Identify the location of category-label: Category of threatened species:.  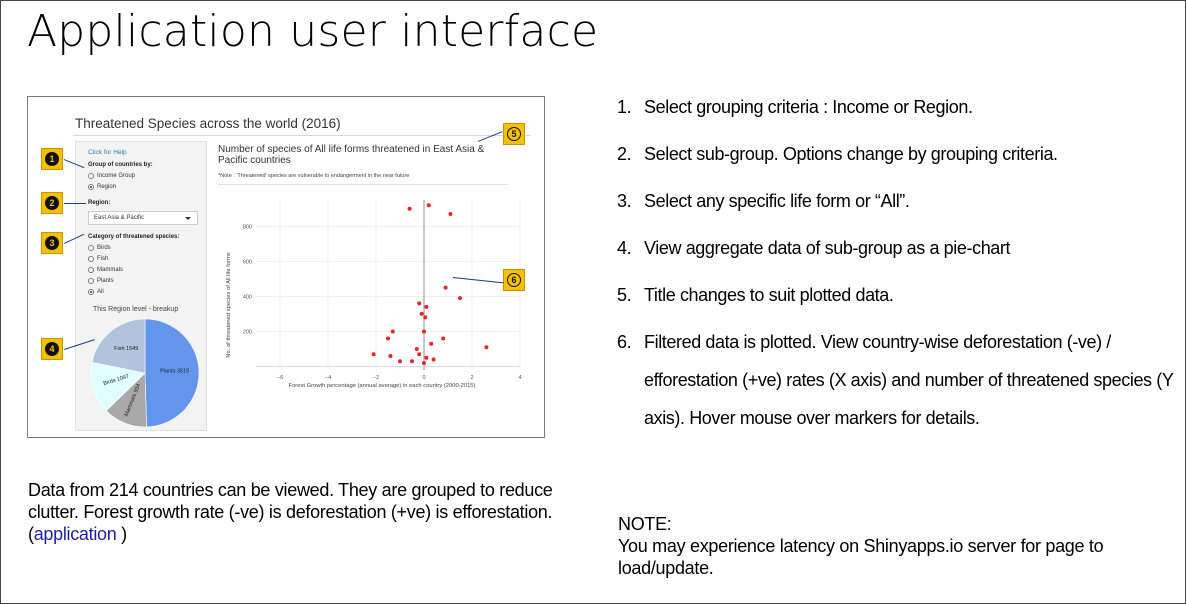
(134, 237).